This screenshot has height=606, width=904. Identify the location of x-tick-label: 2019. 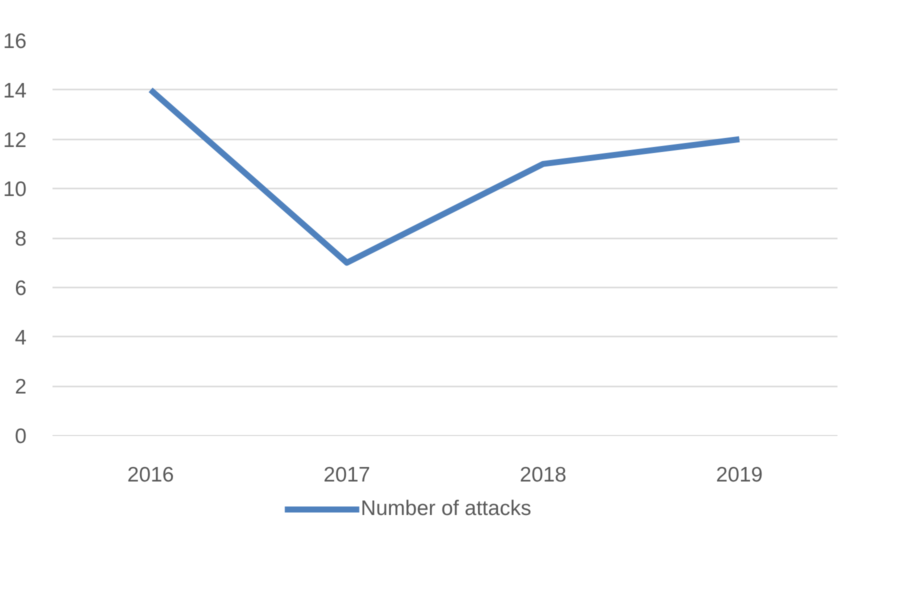
(739, 475).